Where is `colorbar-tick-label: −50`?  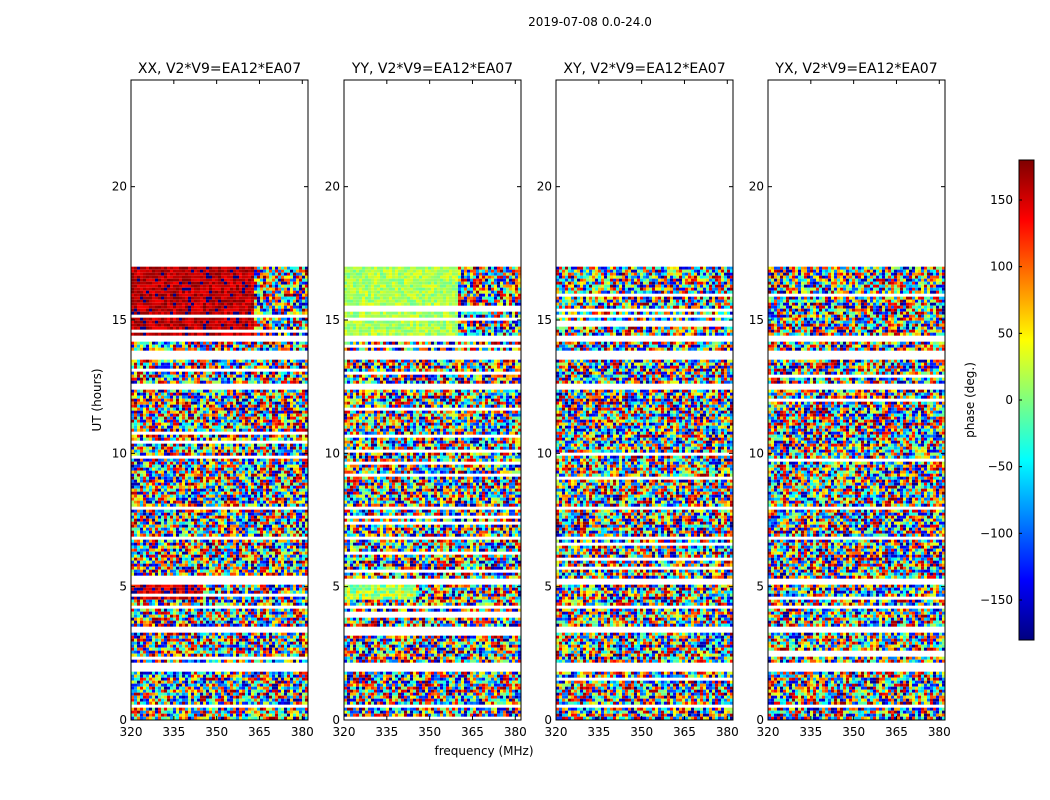
colorbar-tick-label: −50 is located at coordinates (1000, 467).